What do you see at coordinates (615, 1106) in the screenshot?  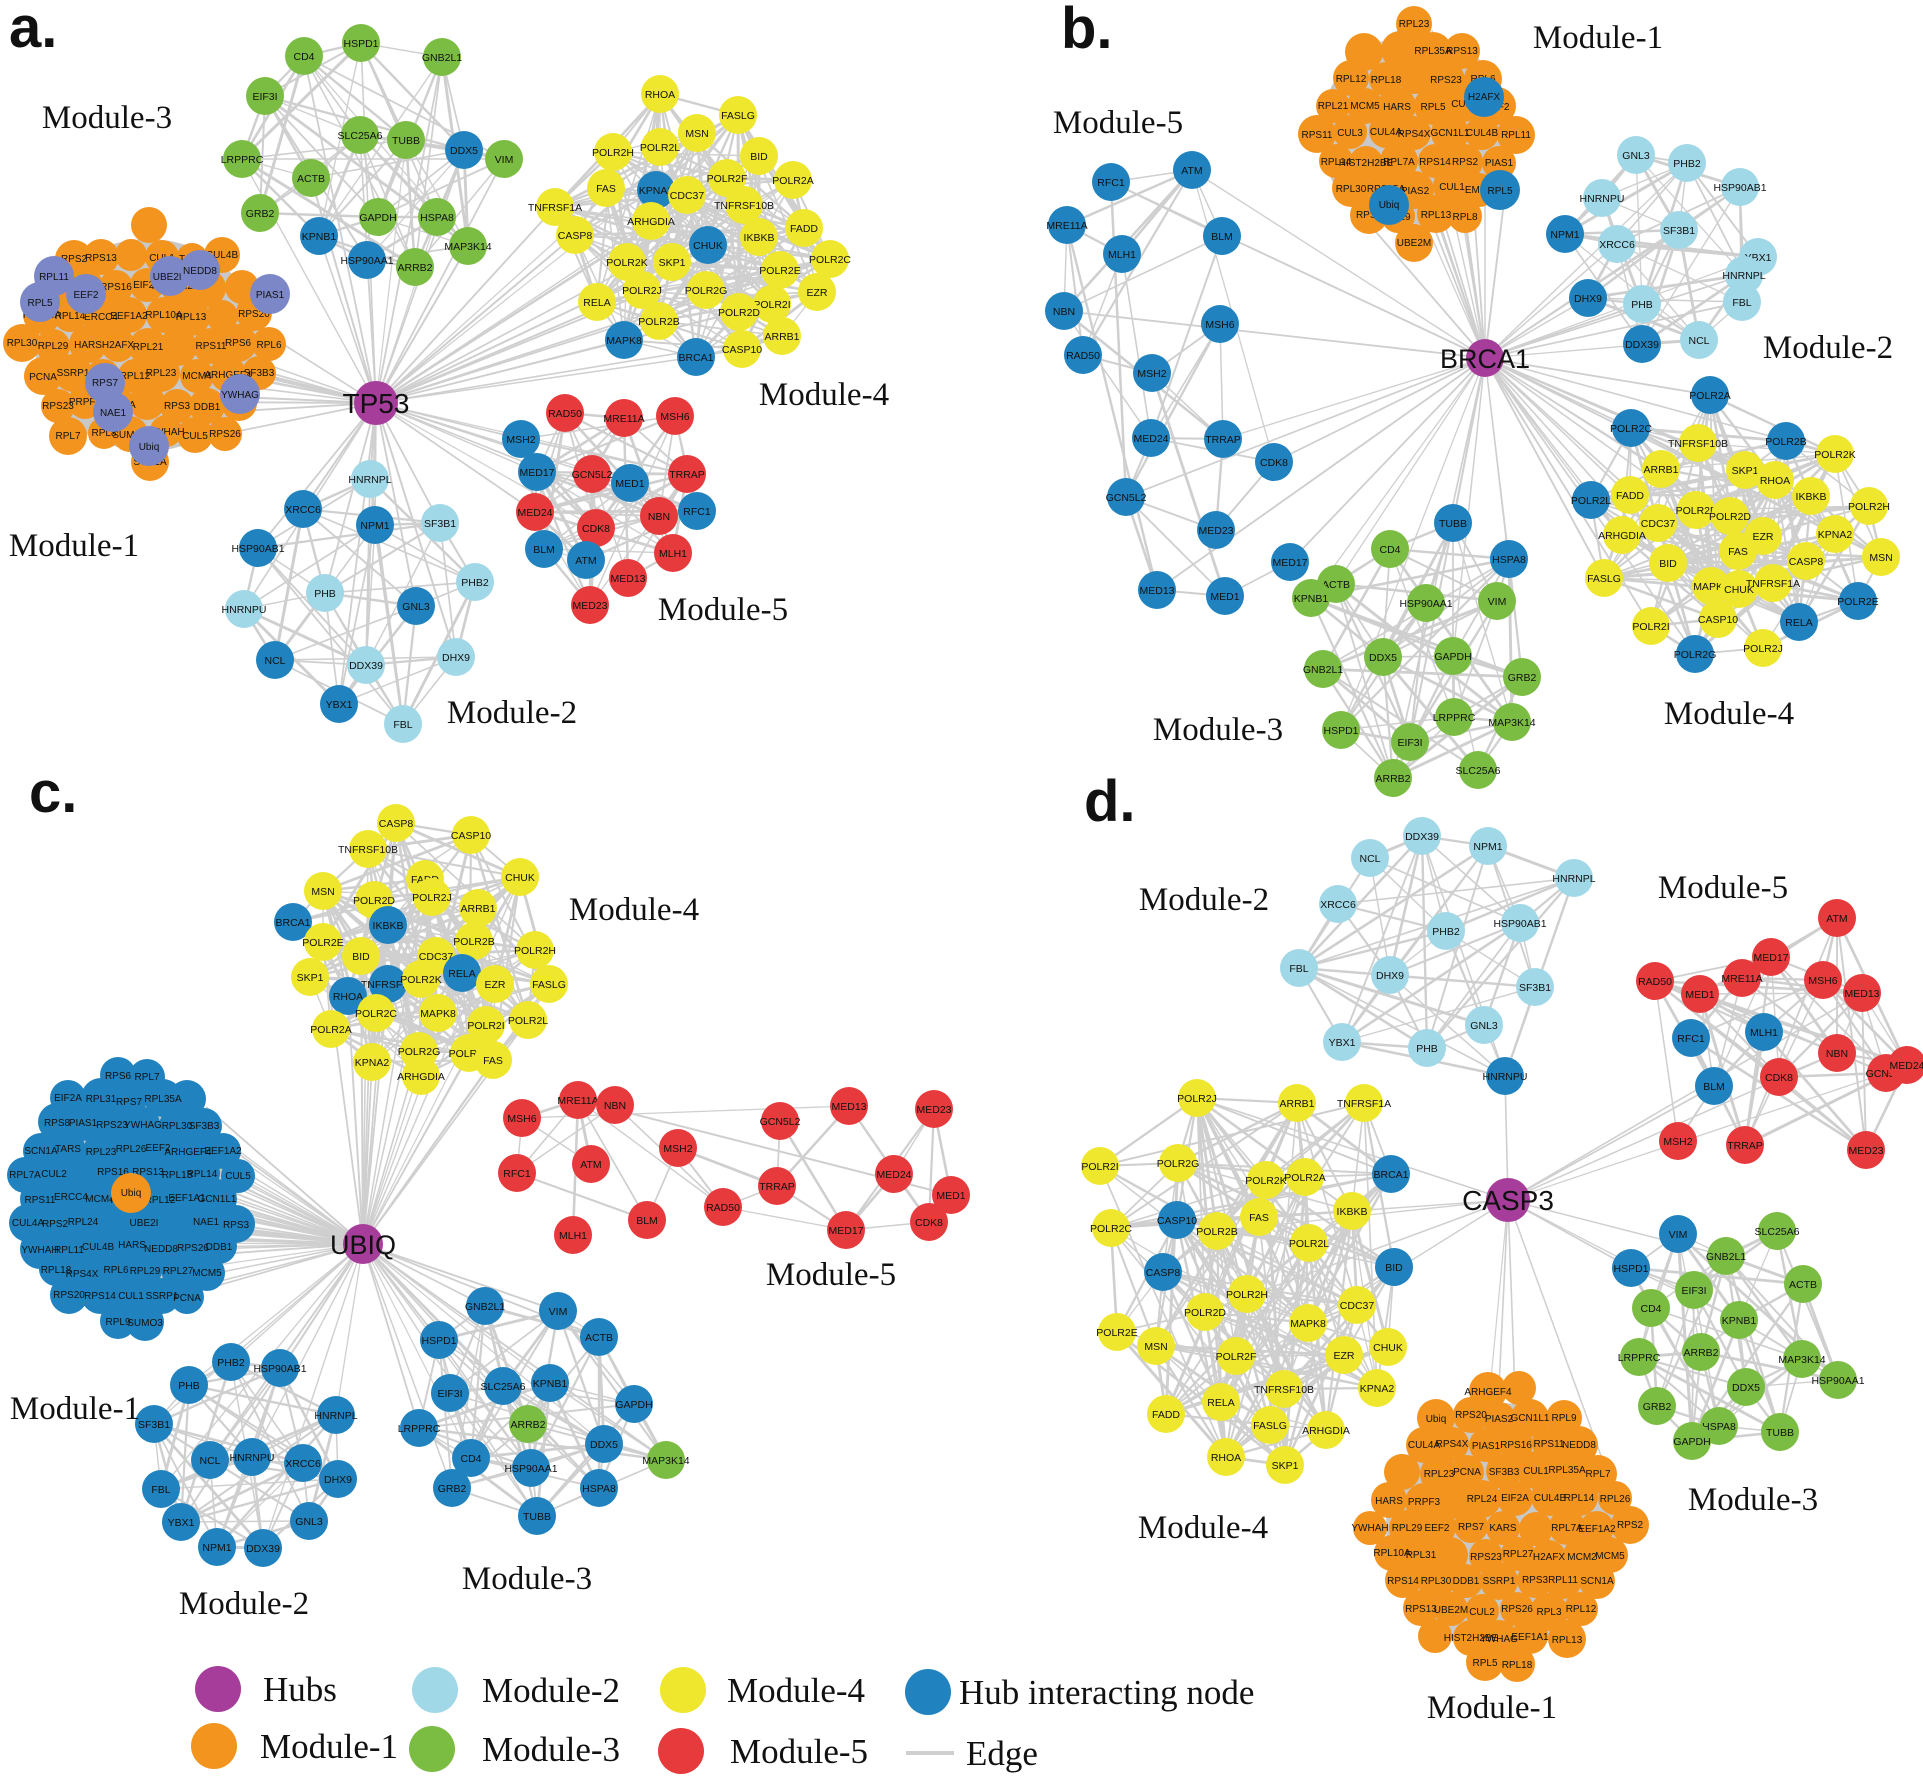 I see `svg-text: NBN` at bounding box center [615, 1106].